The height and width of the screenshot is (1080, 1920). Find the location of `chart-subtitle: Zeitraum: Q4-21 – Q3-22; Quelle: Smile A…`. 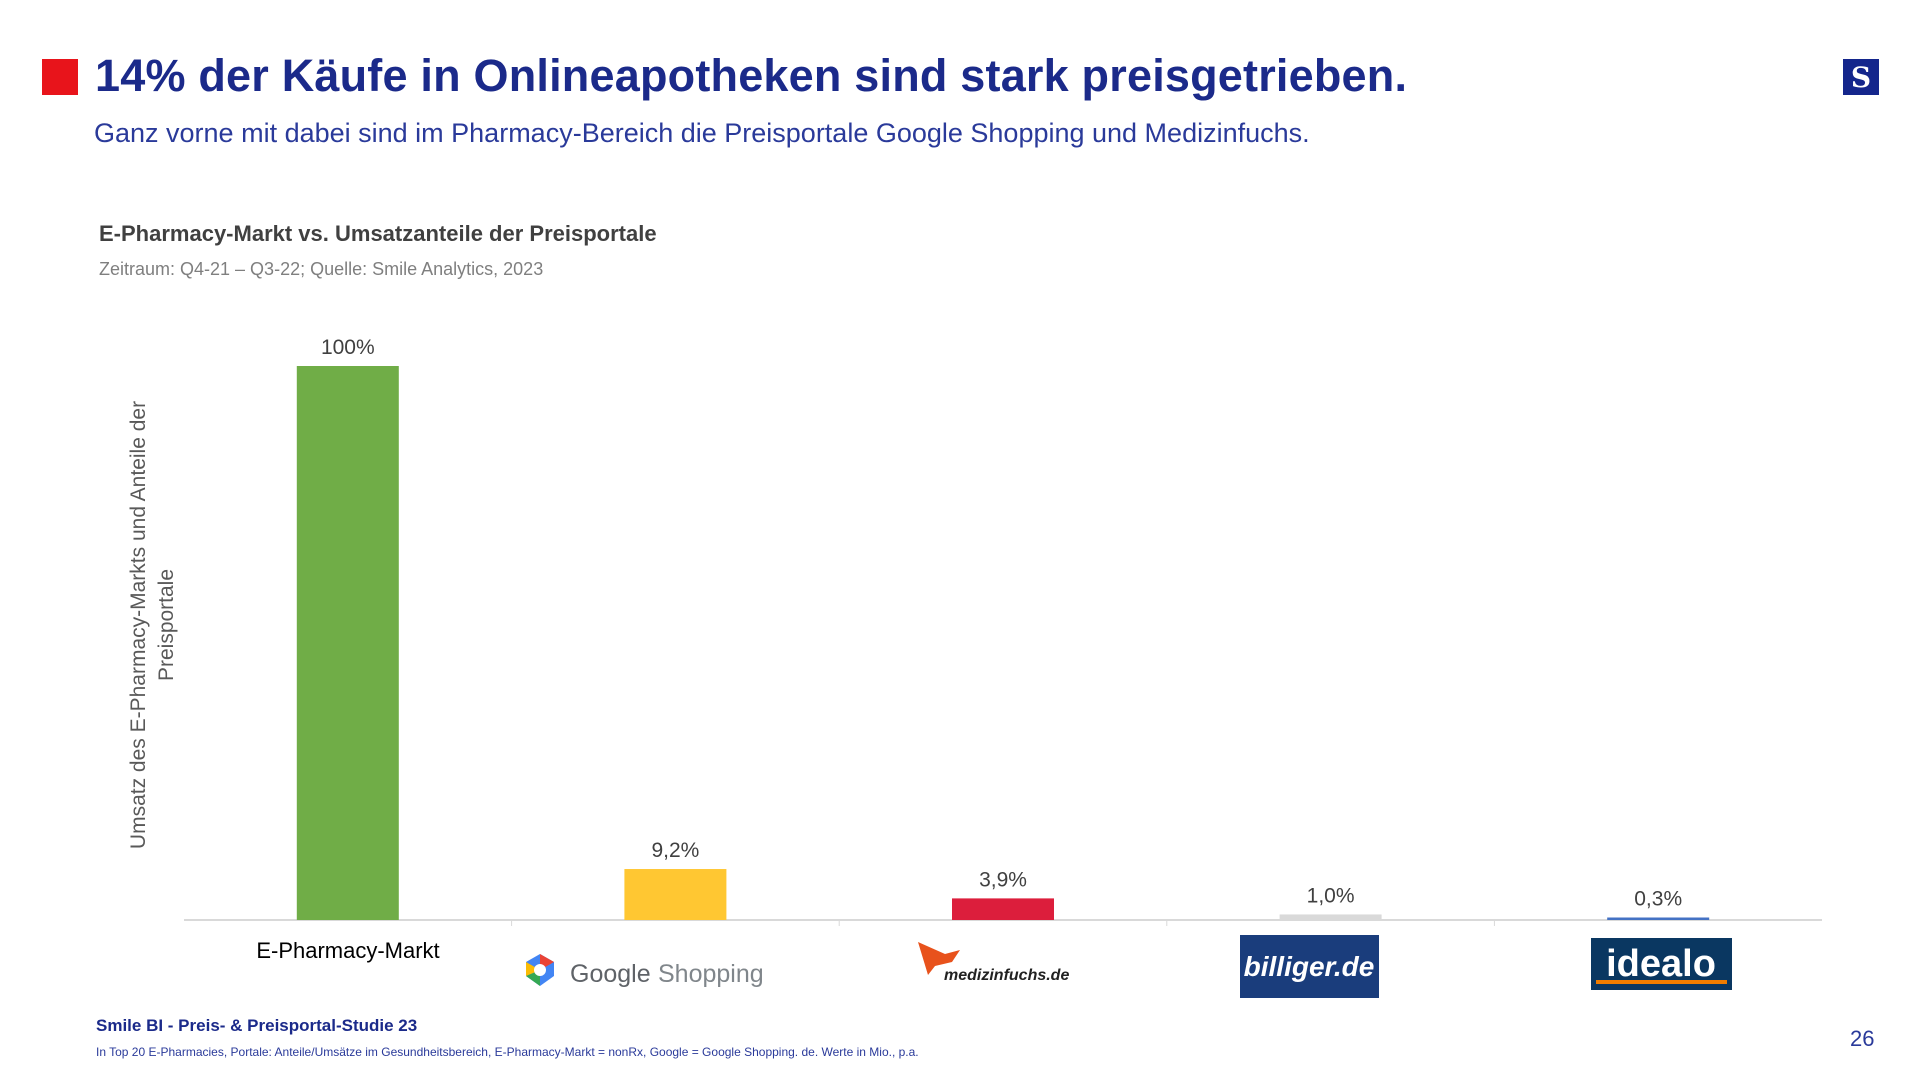

chart-subtitle: Zeitraum: Q4-21 – Q3-22; Quelle: Smile A… is located at coordinates (321, 269).